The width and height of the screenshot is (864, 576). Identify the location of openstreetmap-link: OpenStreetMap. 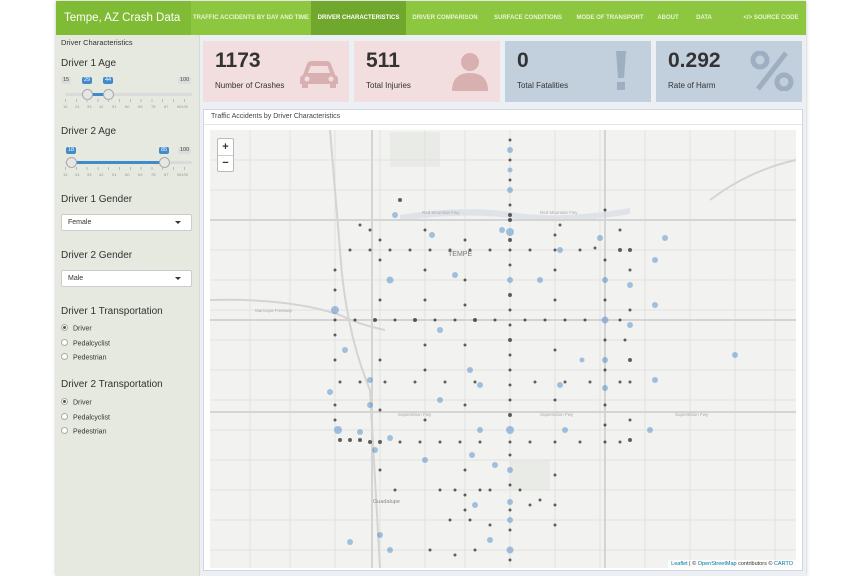
(717, 564).